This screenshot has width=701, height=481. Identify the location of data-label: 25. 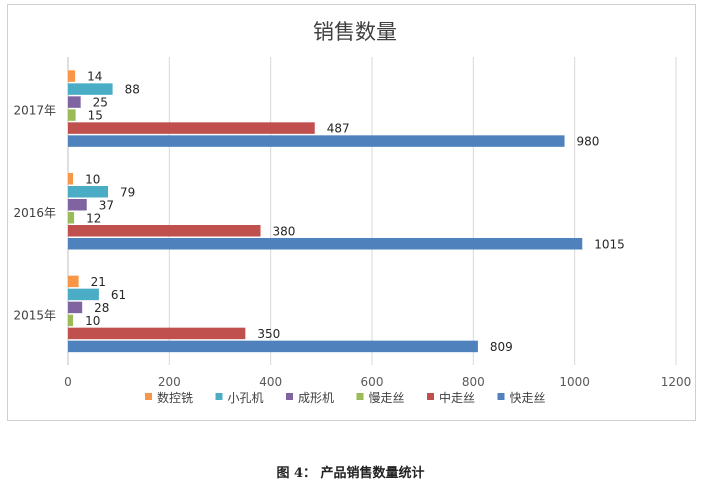
(100, 103).